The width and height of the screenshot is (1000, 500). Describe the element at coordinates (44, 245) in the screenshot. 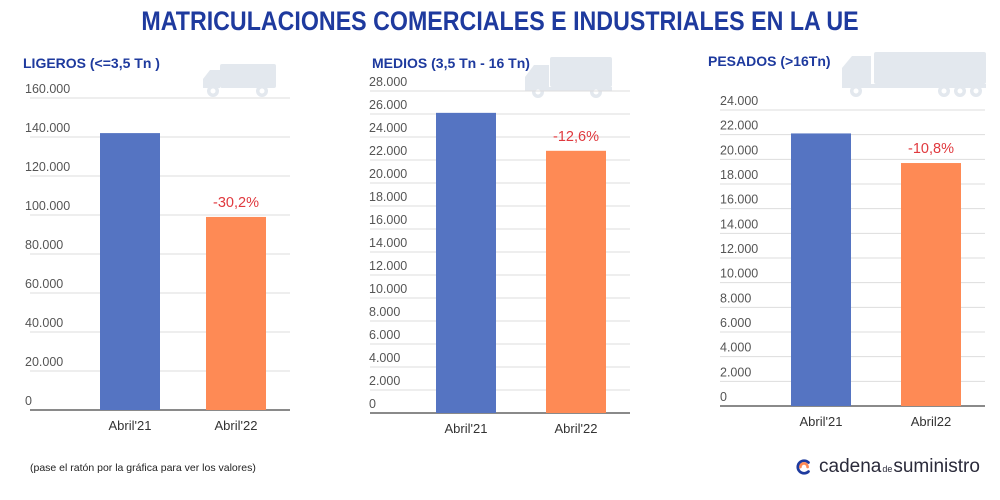

I see `y-tick-label: 80.000` at that location.